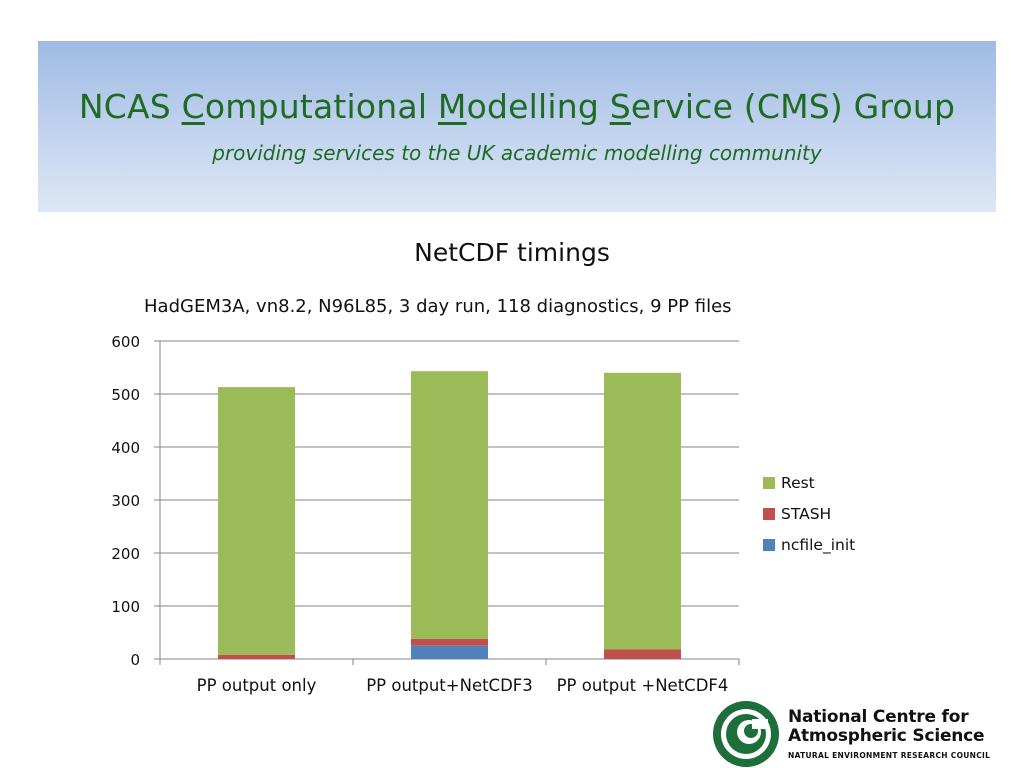 This screenshot has width=1024, height=768. I want to click on y-tick-label: 600, so click(125, 342).